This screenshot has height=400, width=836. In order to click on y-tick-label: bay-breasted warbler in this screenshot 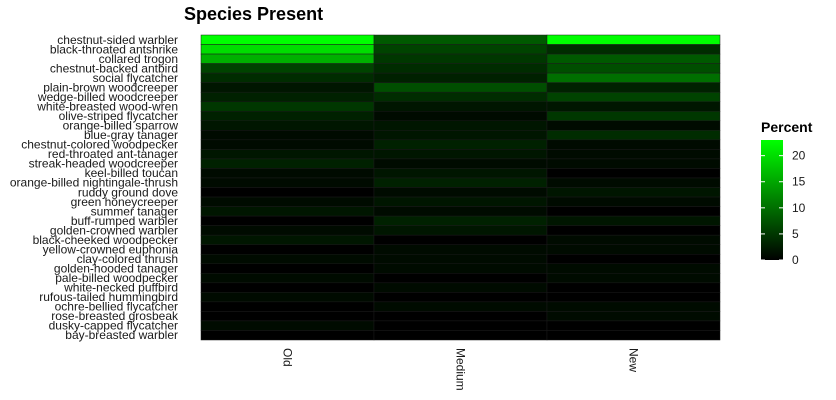, I will do `click(121, 335)`.